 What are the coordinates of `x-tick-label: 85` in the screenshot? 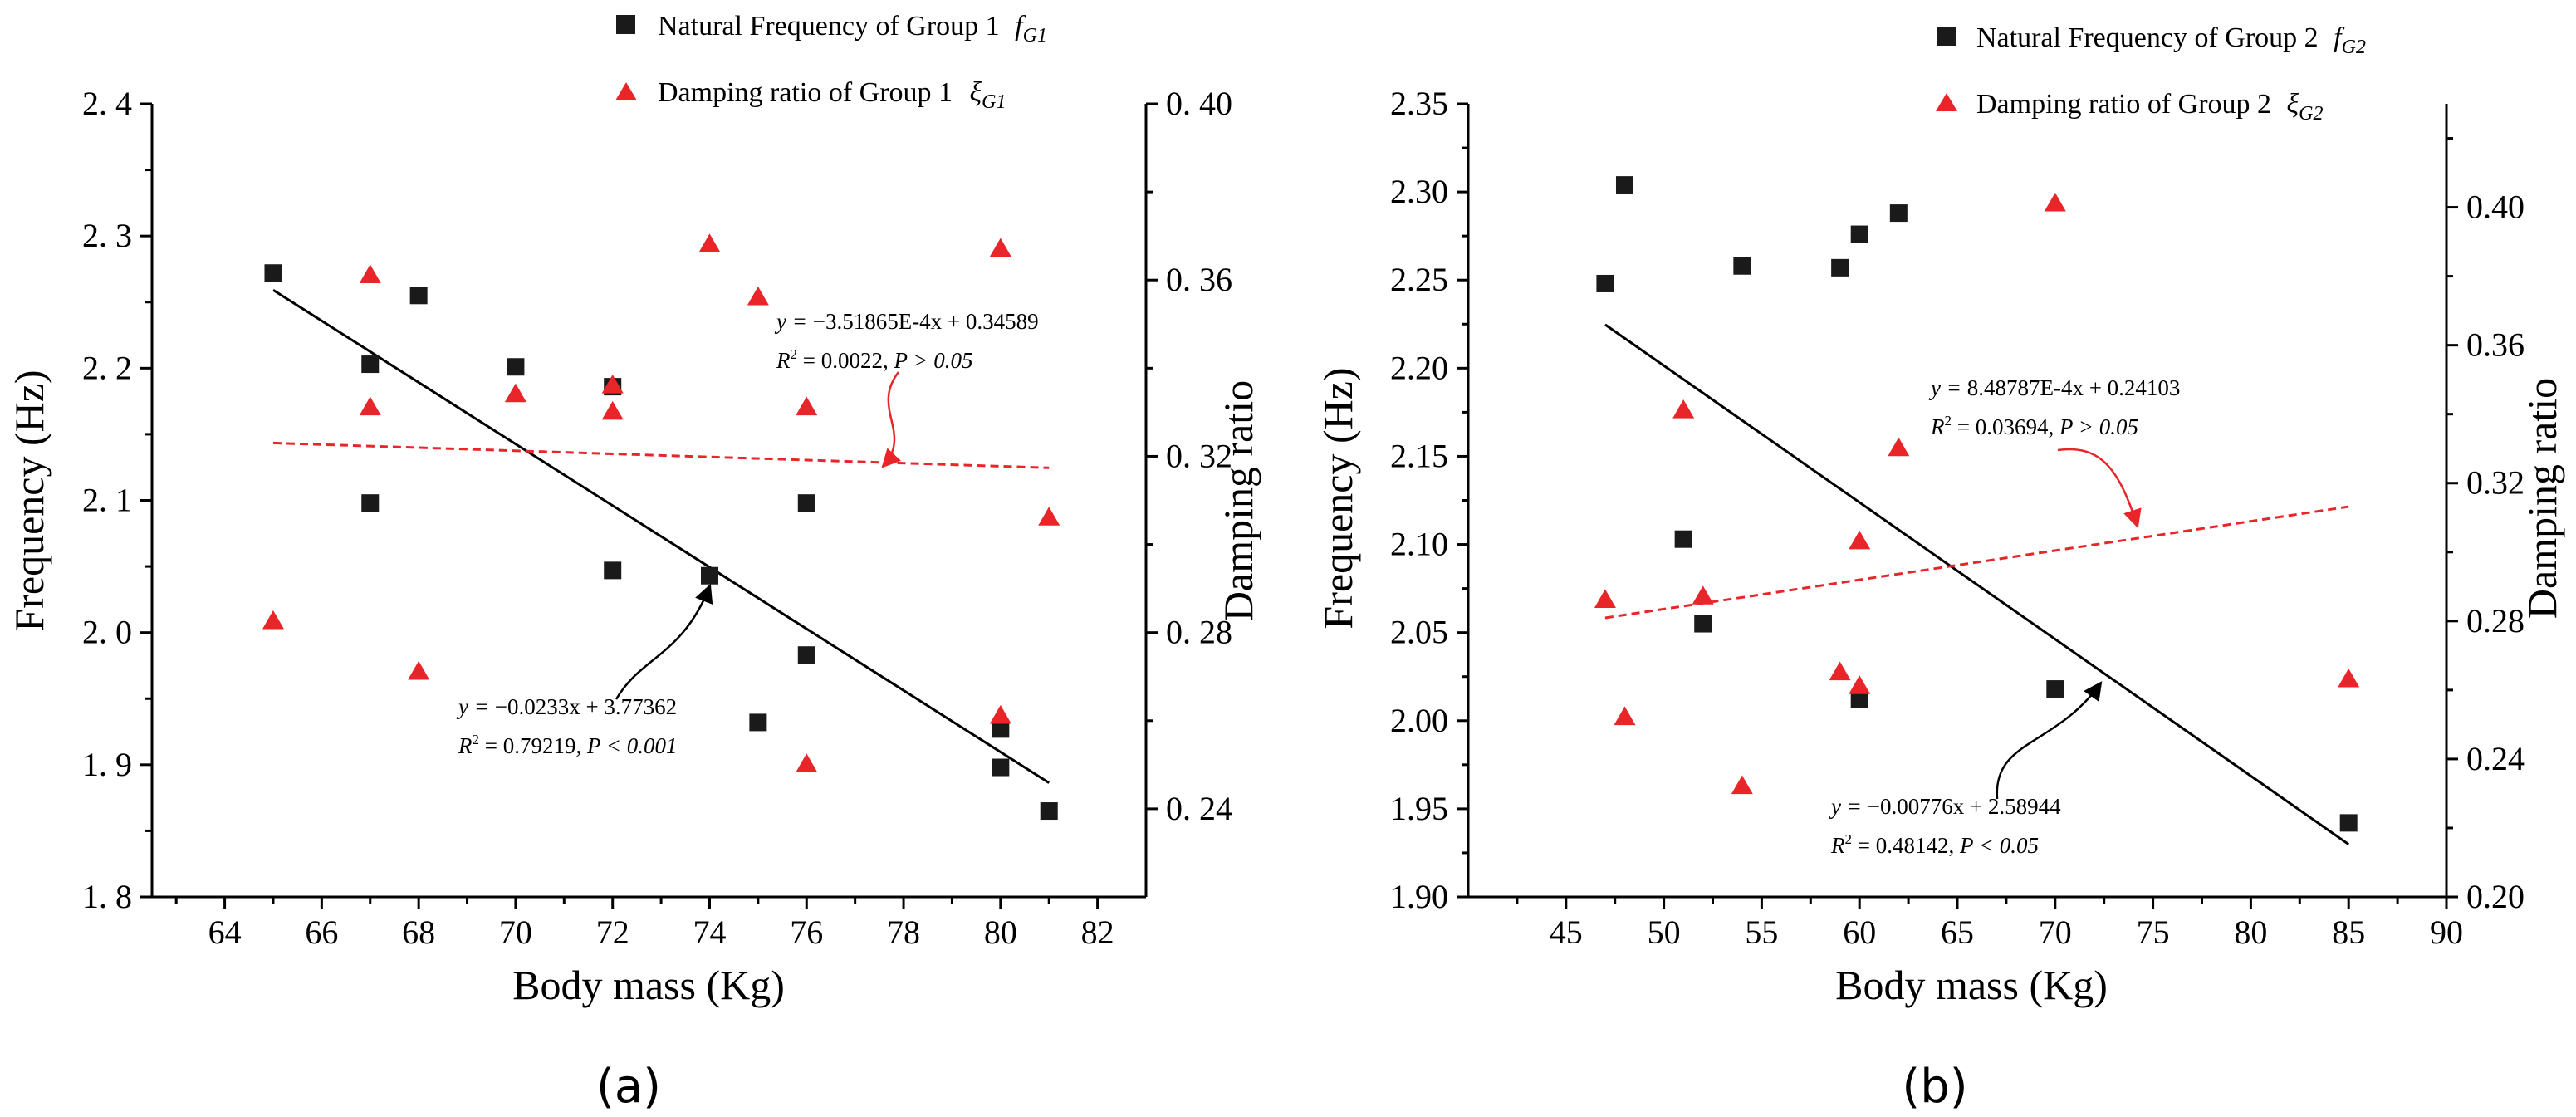 It's located at (2348, 932).